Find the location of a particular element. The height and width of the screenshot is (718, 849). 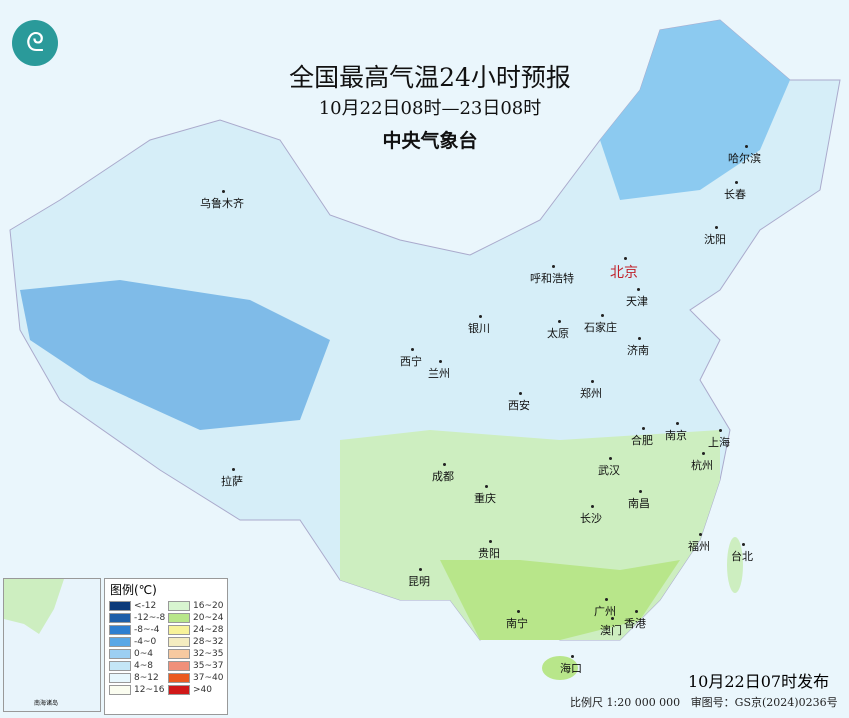

city-label: 石家庄 is located at coordinates (600, 324).